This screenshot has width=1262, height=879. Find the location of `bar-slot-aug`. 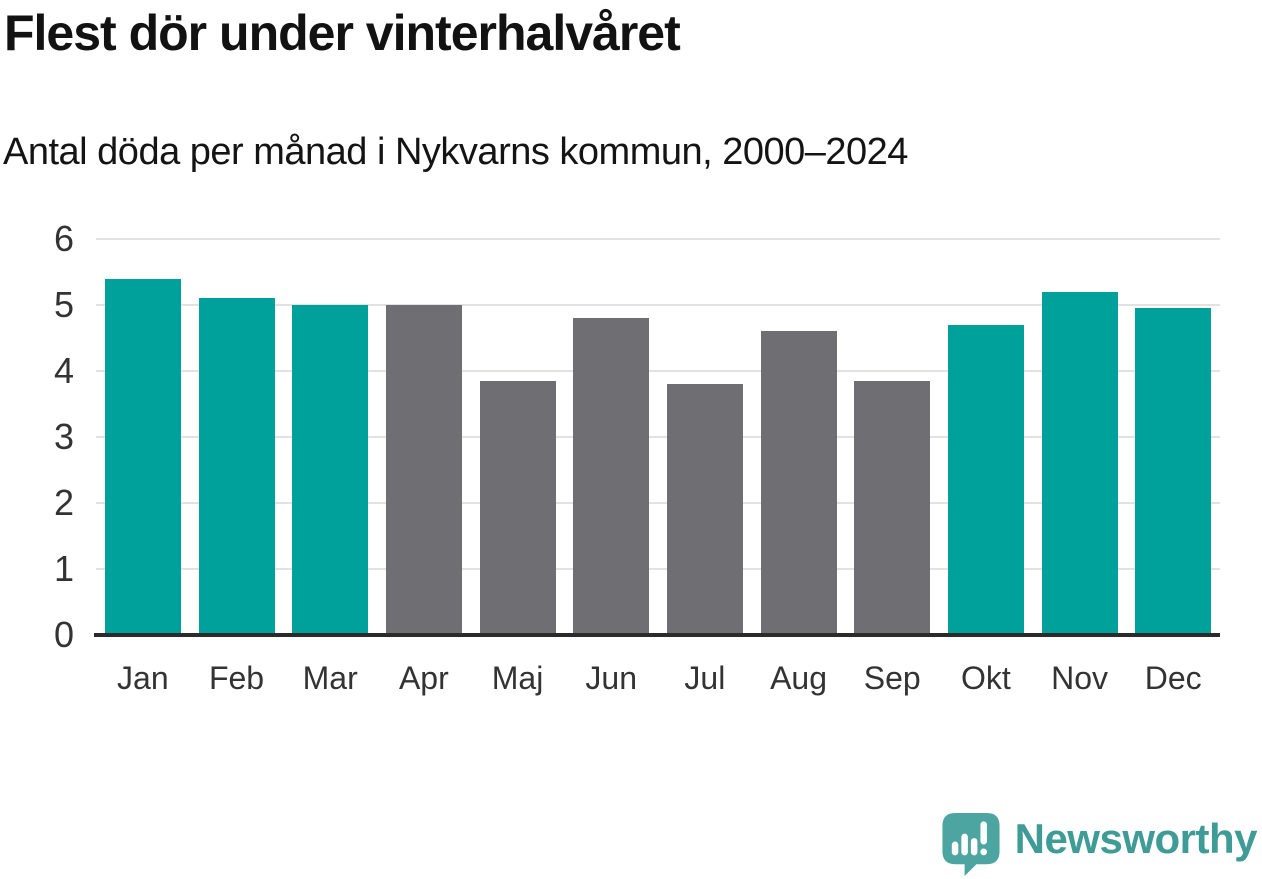

bar-slot-aug is located at coordinates (799, 437).